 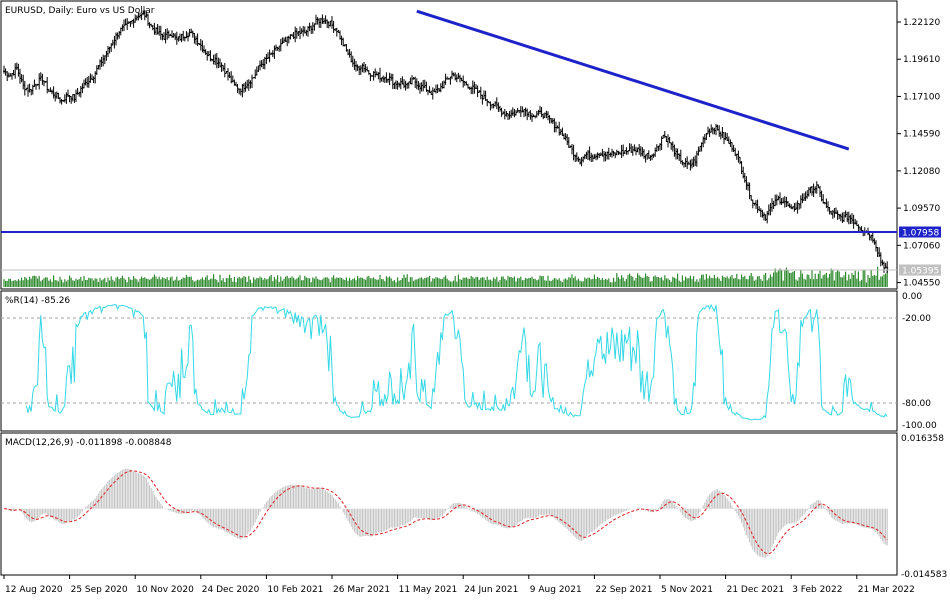 What do you see at coordinates (687, 590) in the screenshot?
I see `time-tick-label: 5 Nov 2021` at bounding box center [687, 590].